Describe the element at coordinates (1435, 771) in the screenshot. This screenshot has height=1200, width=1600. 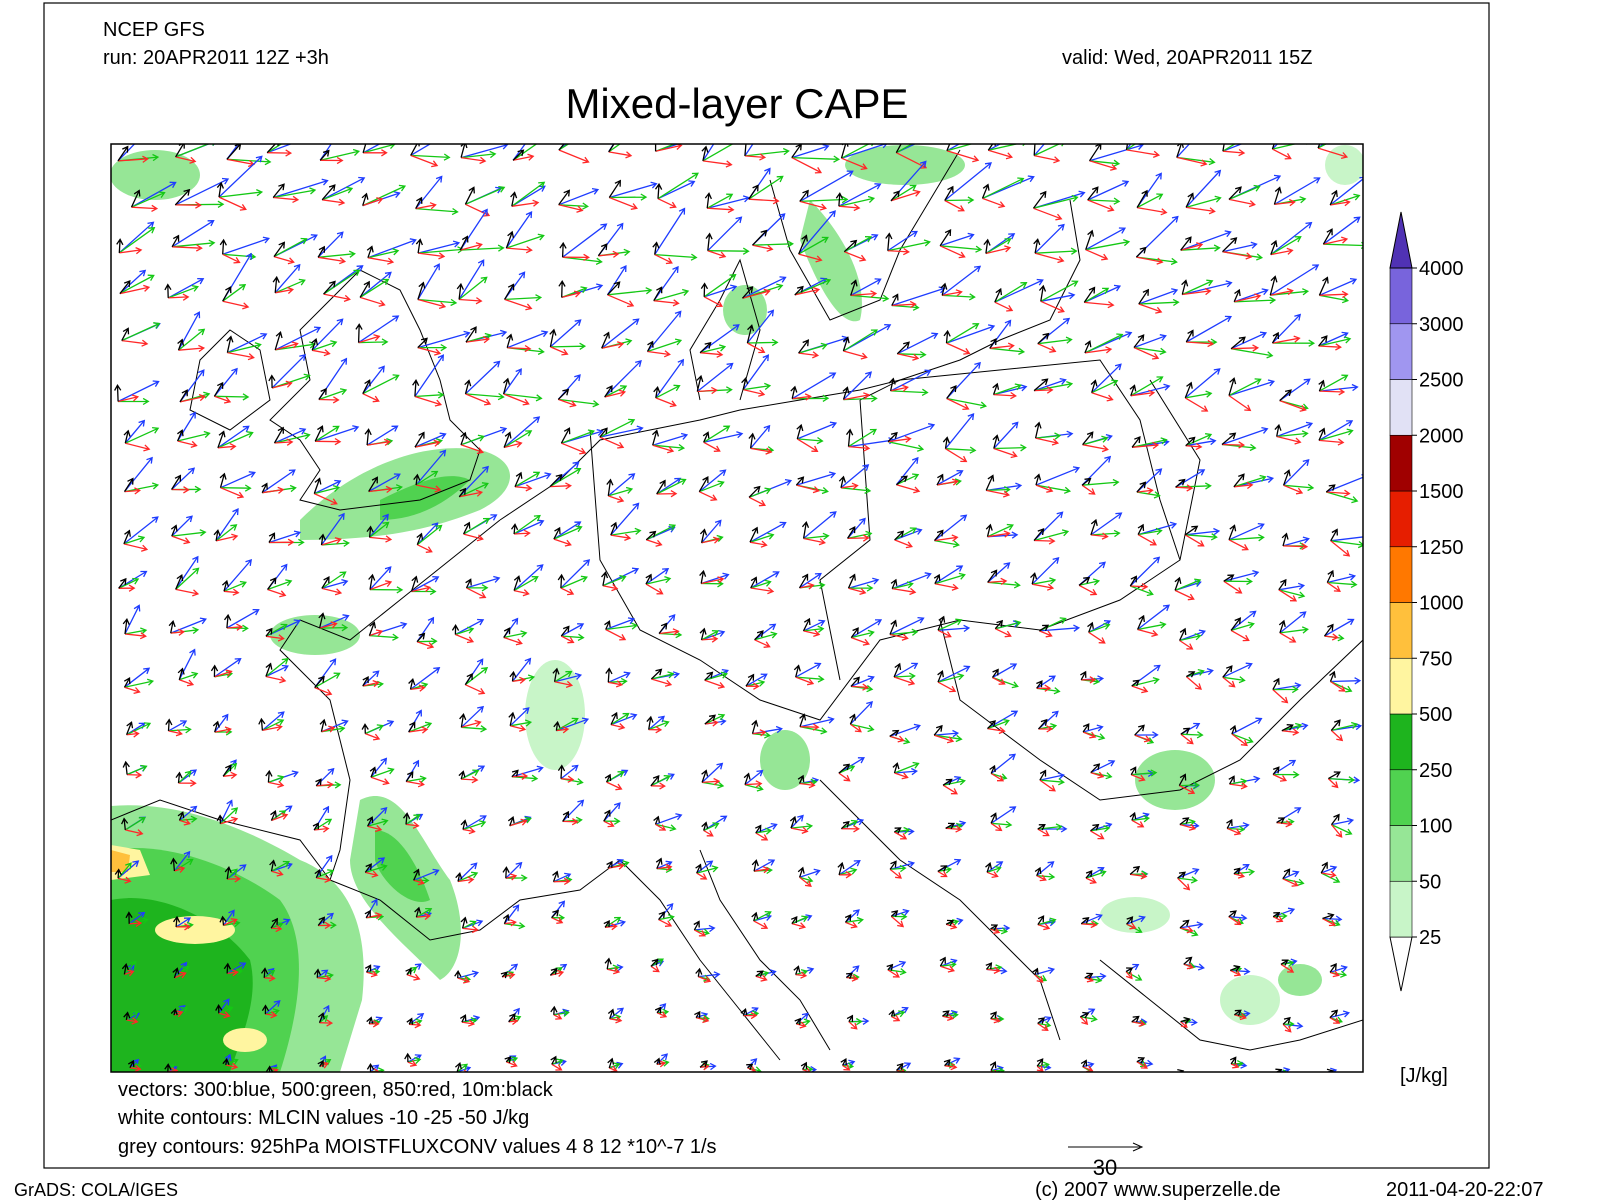
I see `colorbar-label: 250` at that location.